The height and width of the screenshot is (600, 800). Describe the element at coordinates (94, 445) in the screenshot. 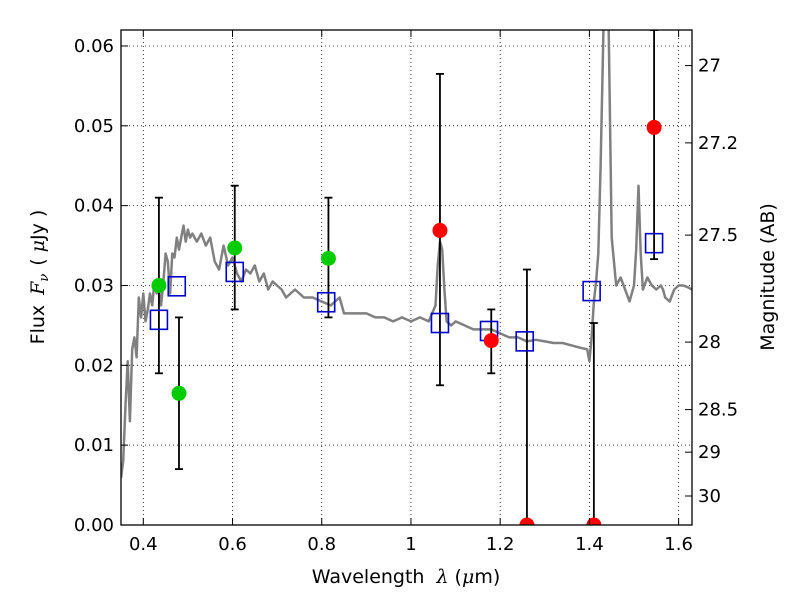

I see `y-tick-label: 0.01` at that location.